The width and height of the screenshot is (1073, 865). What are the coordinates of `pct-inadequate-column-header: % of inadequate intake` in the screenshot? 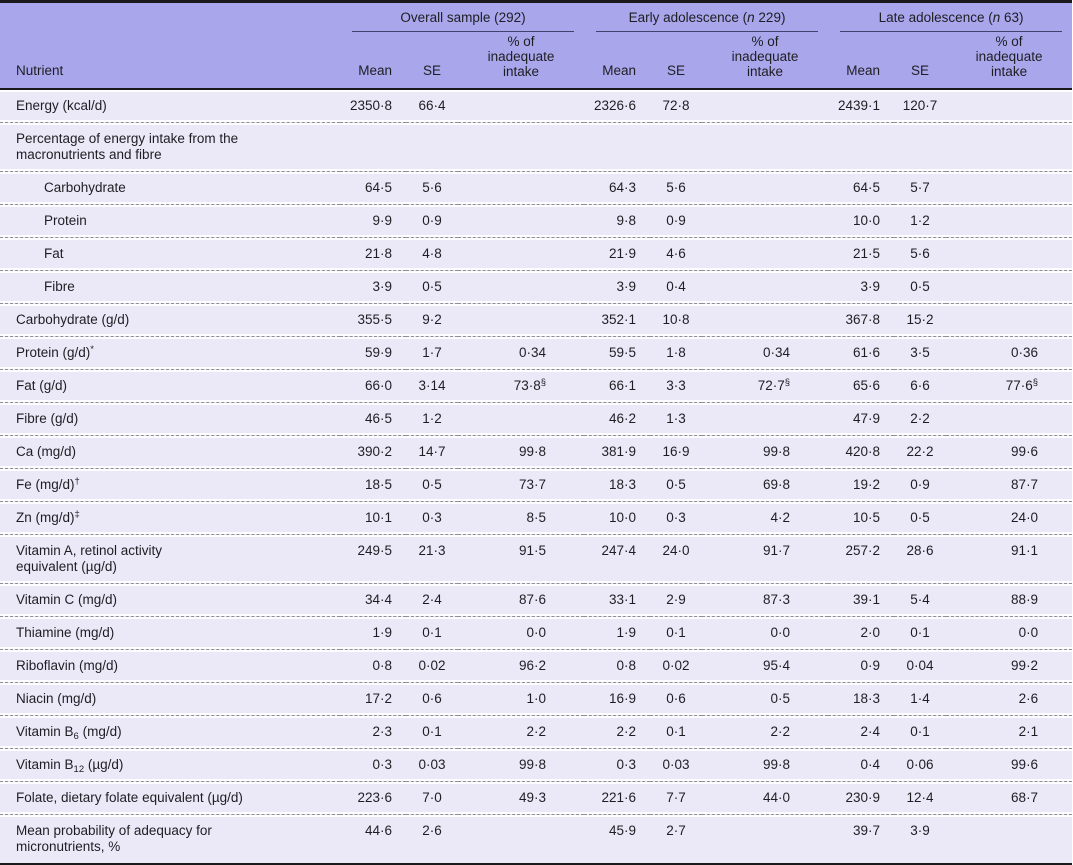 It's located at (521, 61).